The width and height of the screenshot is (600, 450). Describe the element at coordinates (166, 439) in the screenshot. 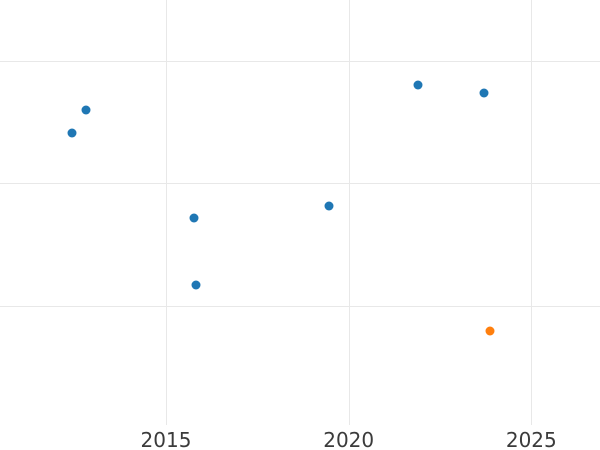

I see `x-tick-label: 2015` at that location.